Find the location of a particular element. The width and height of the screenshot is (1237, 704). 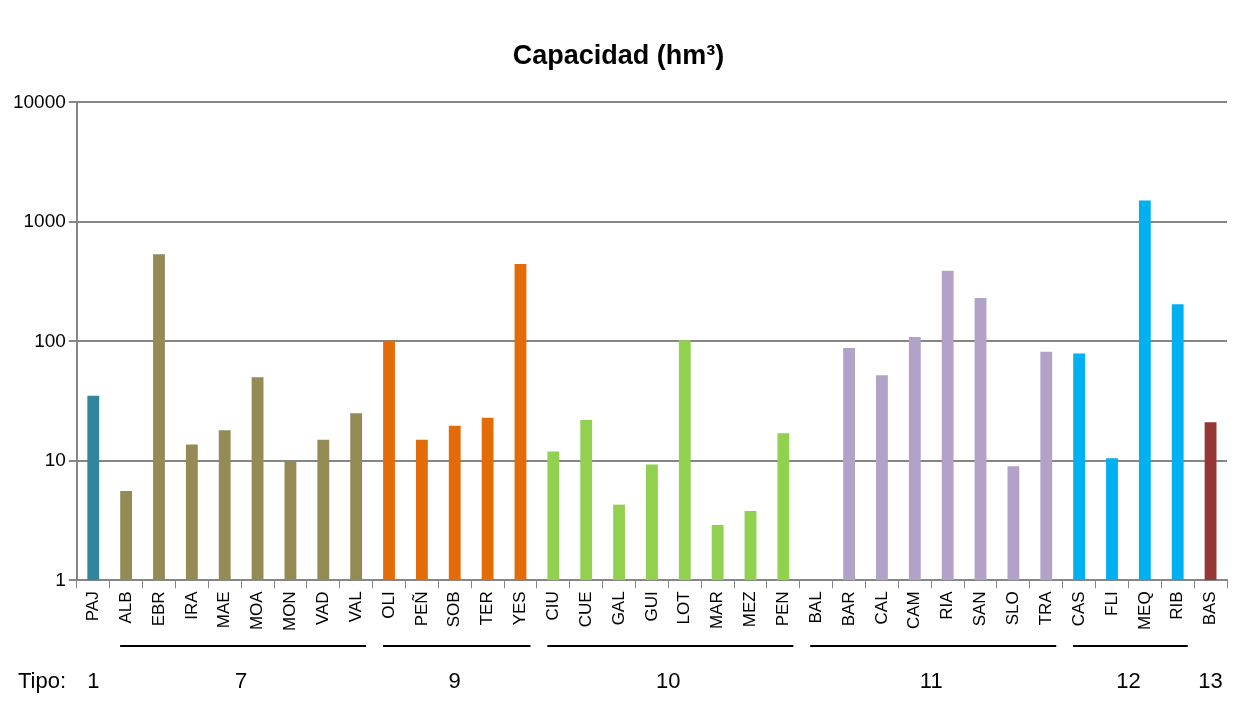

text: 10 is located at coordinates (668, 680).